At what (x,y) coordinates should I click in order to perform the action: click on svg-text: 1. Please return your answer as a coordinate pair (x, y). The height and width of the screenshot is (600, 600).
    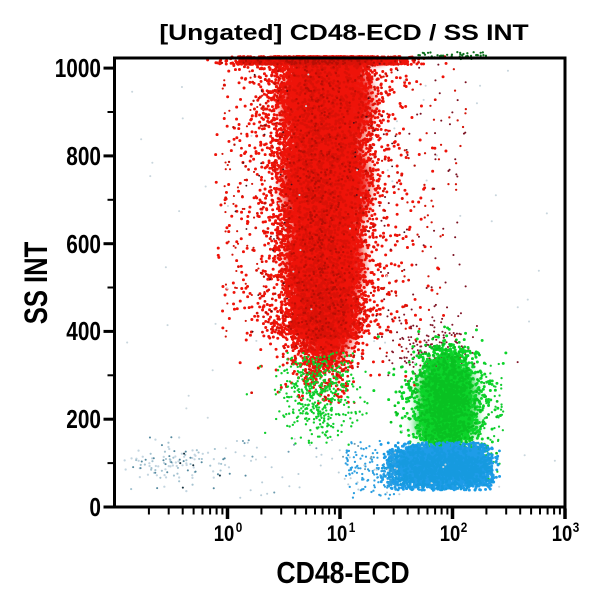
    Looking at the image, I should click on (352, 527).